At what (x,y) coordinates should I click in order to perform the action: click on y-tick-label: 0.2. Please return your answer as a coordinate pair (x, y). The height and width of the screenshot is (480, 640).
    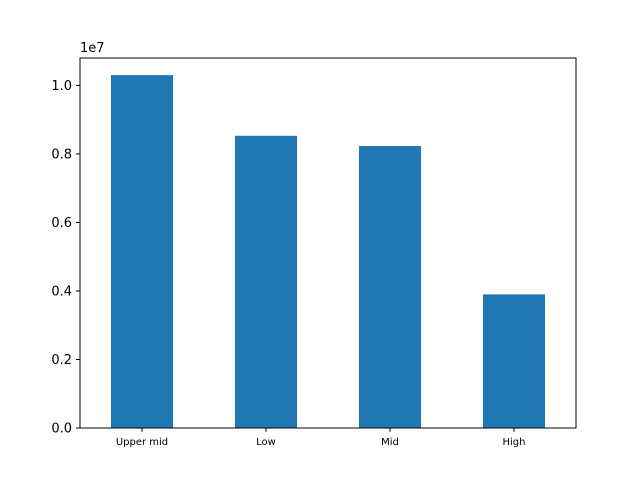
    Looking at the image, I should click on (61, 360).